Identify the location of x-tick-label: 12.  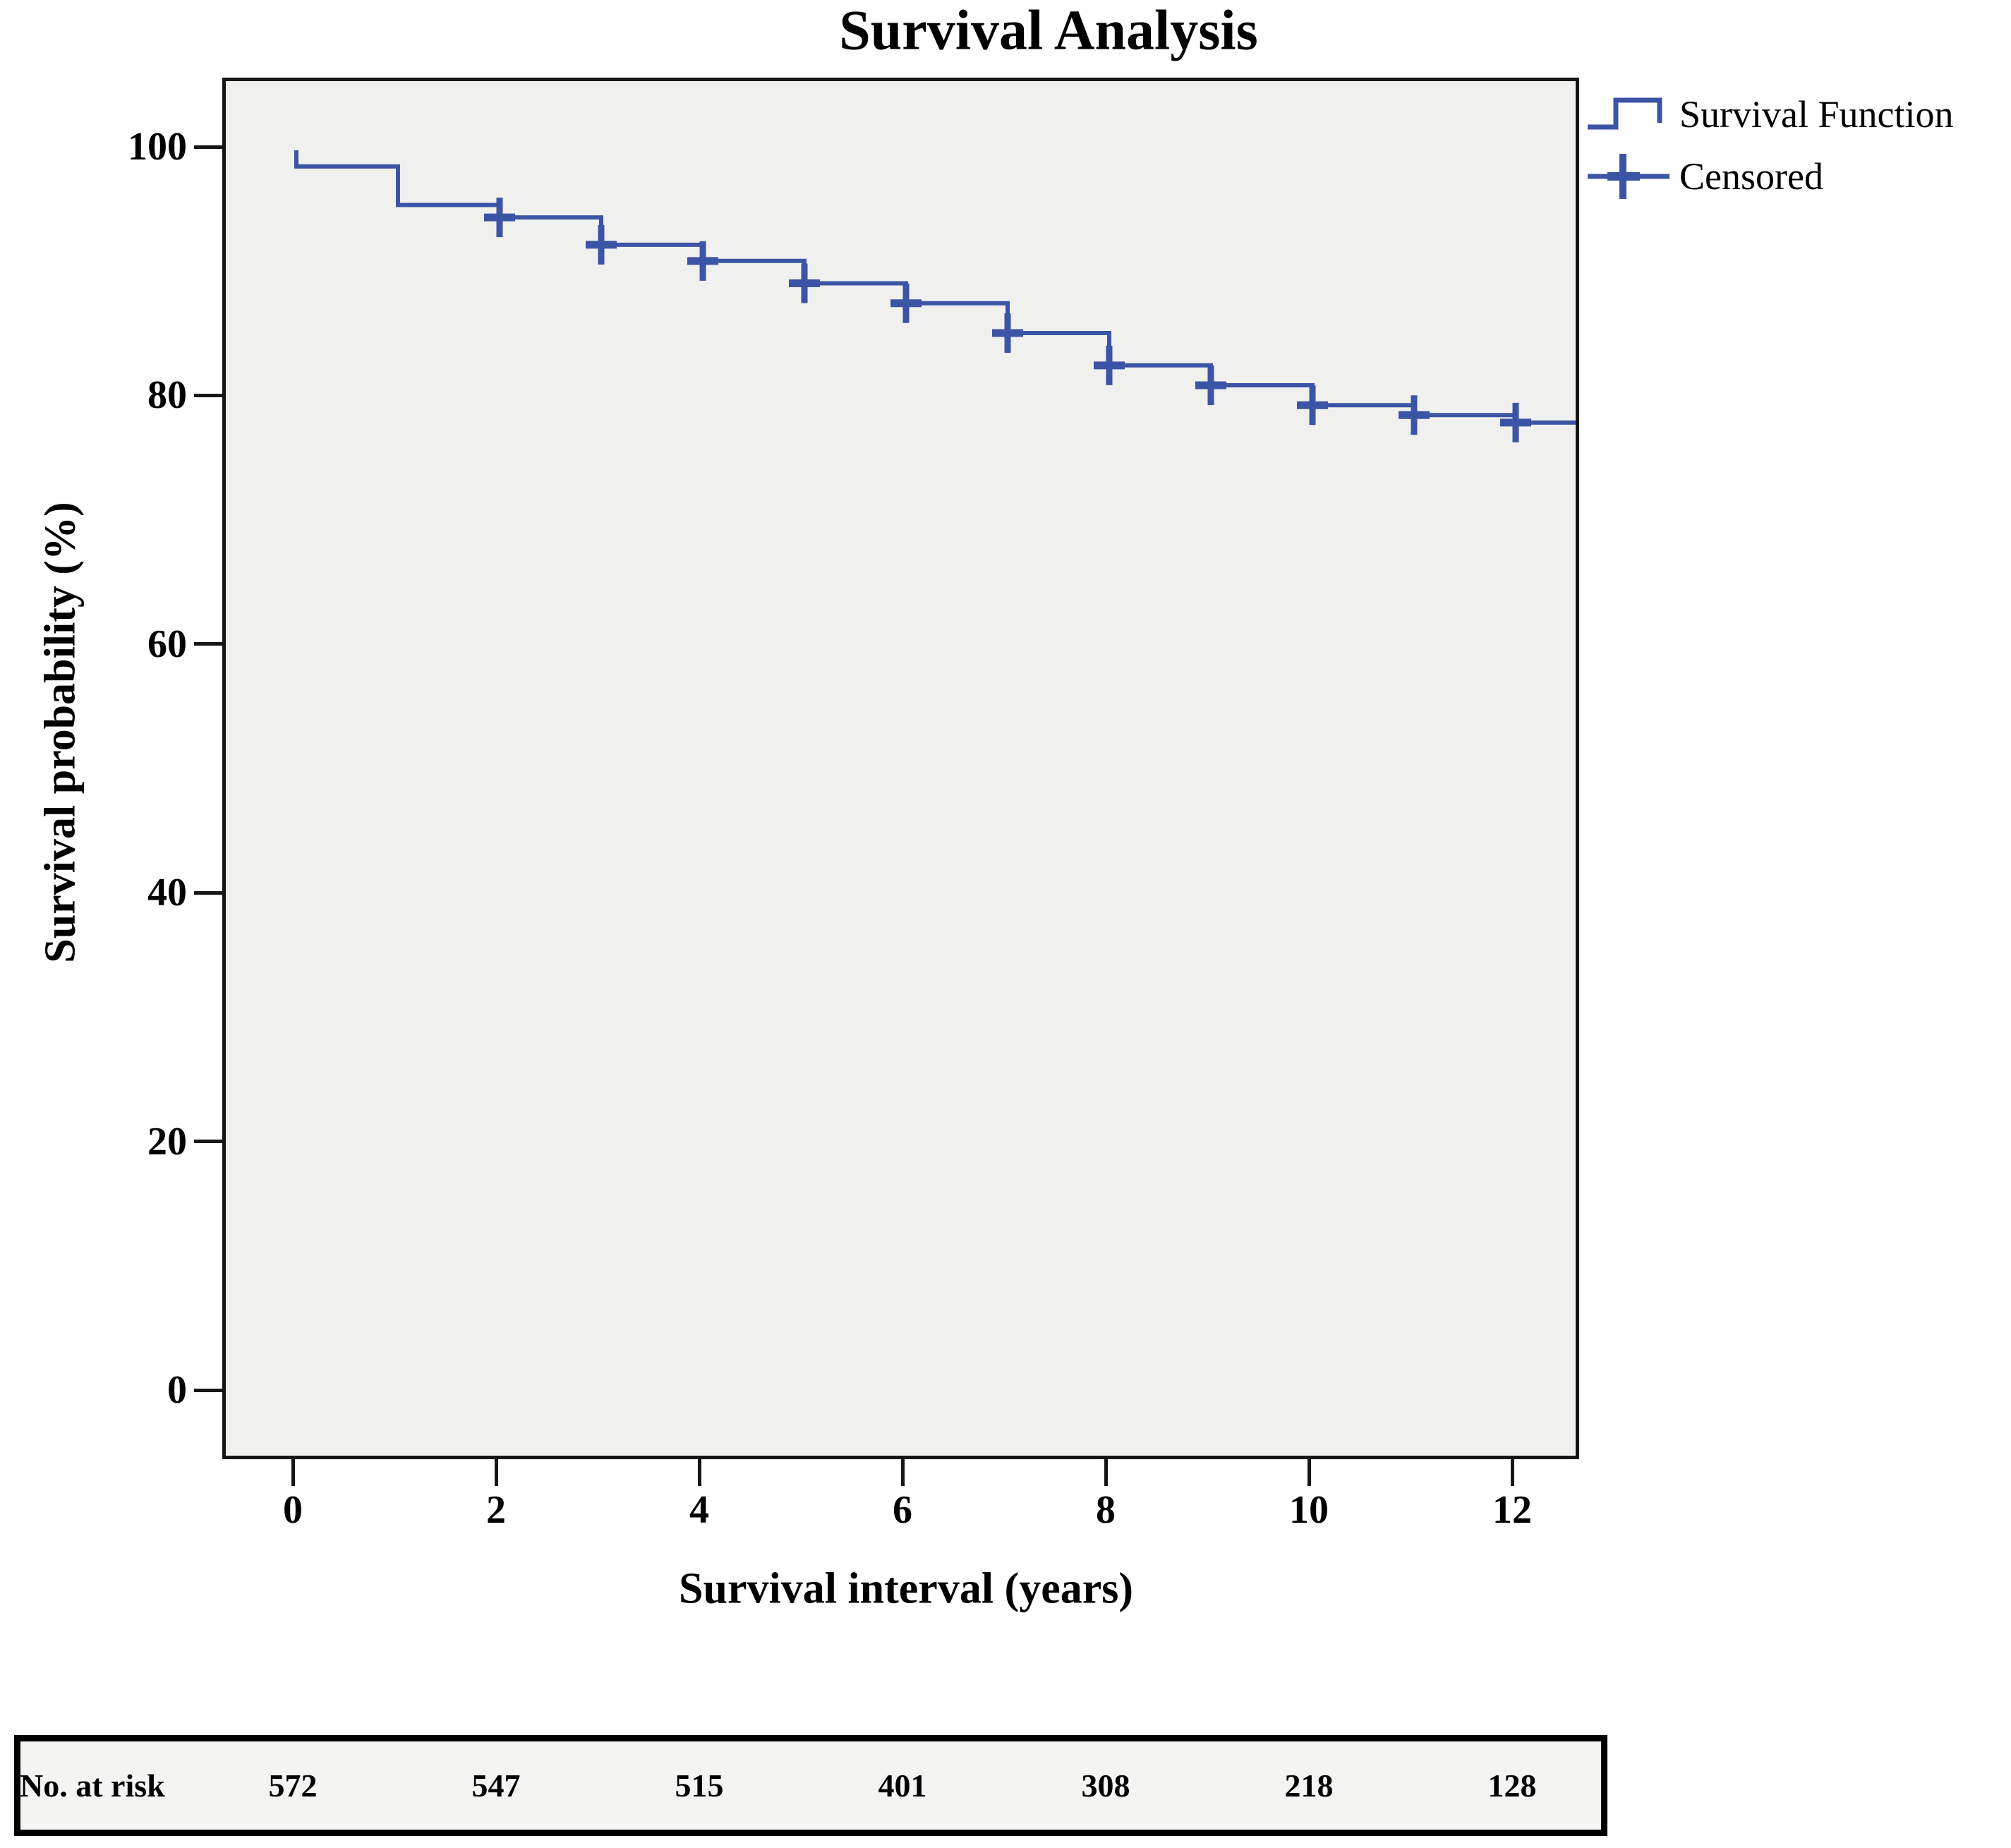
(1512, 1510).